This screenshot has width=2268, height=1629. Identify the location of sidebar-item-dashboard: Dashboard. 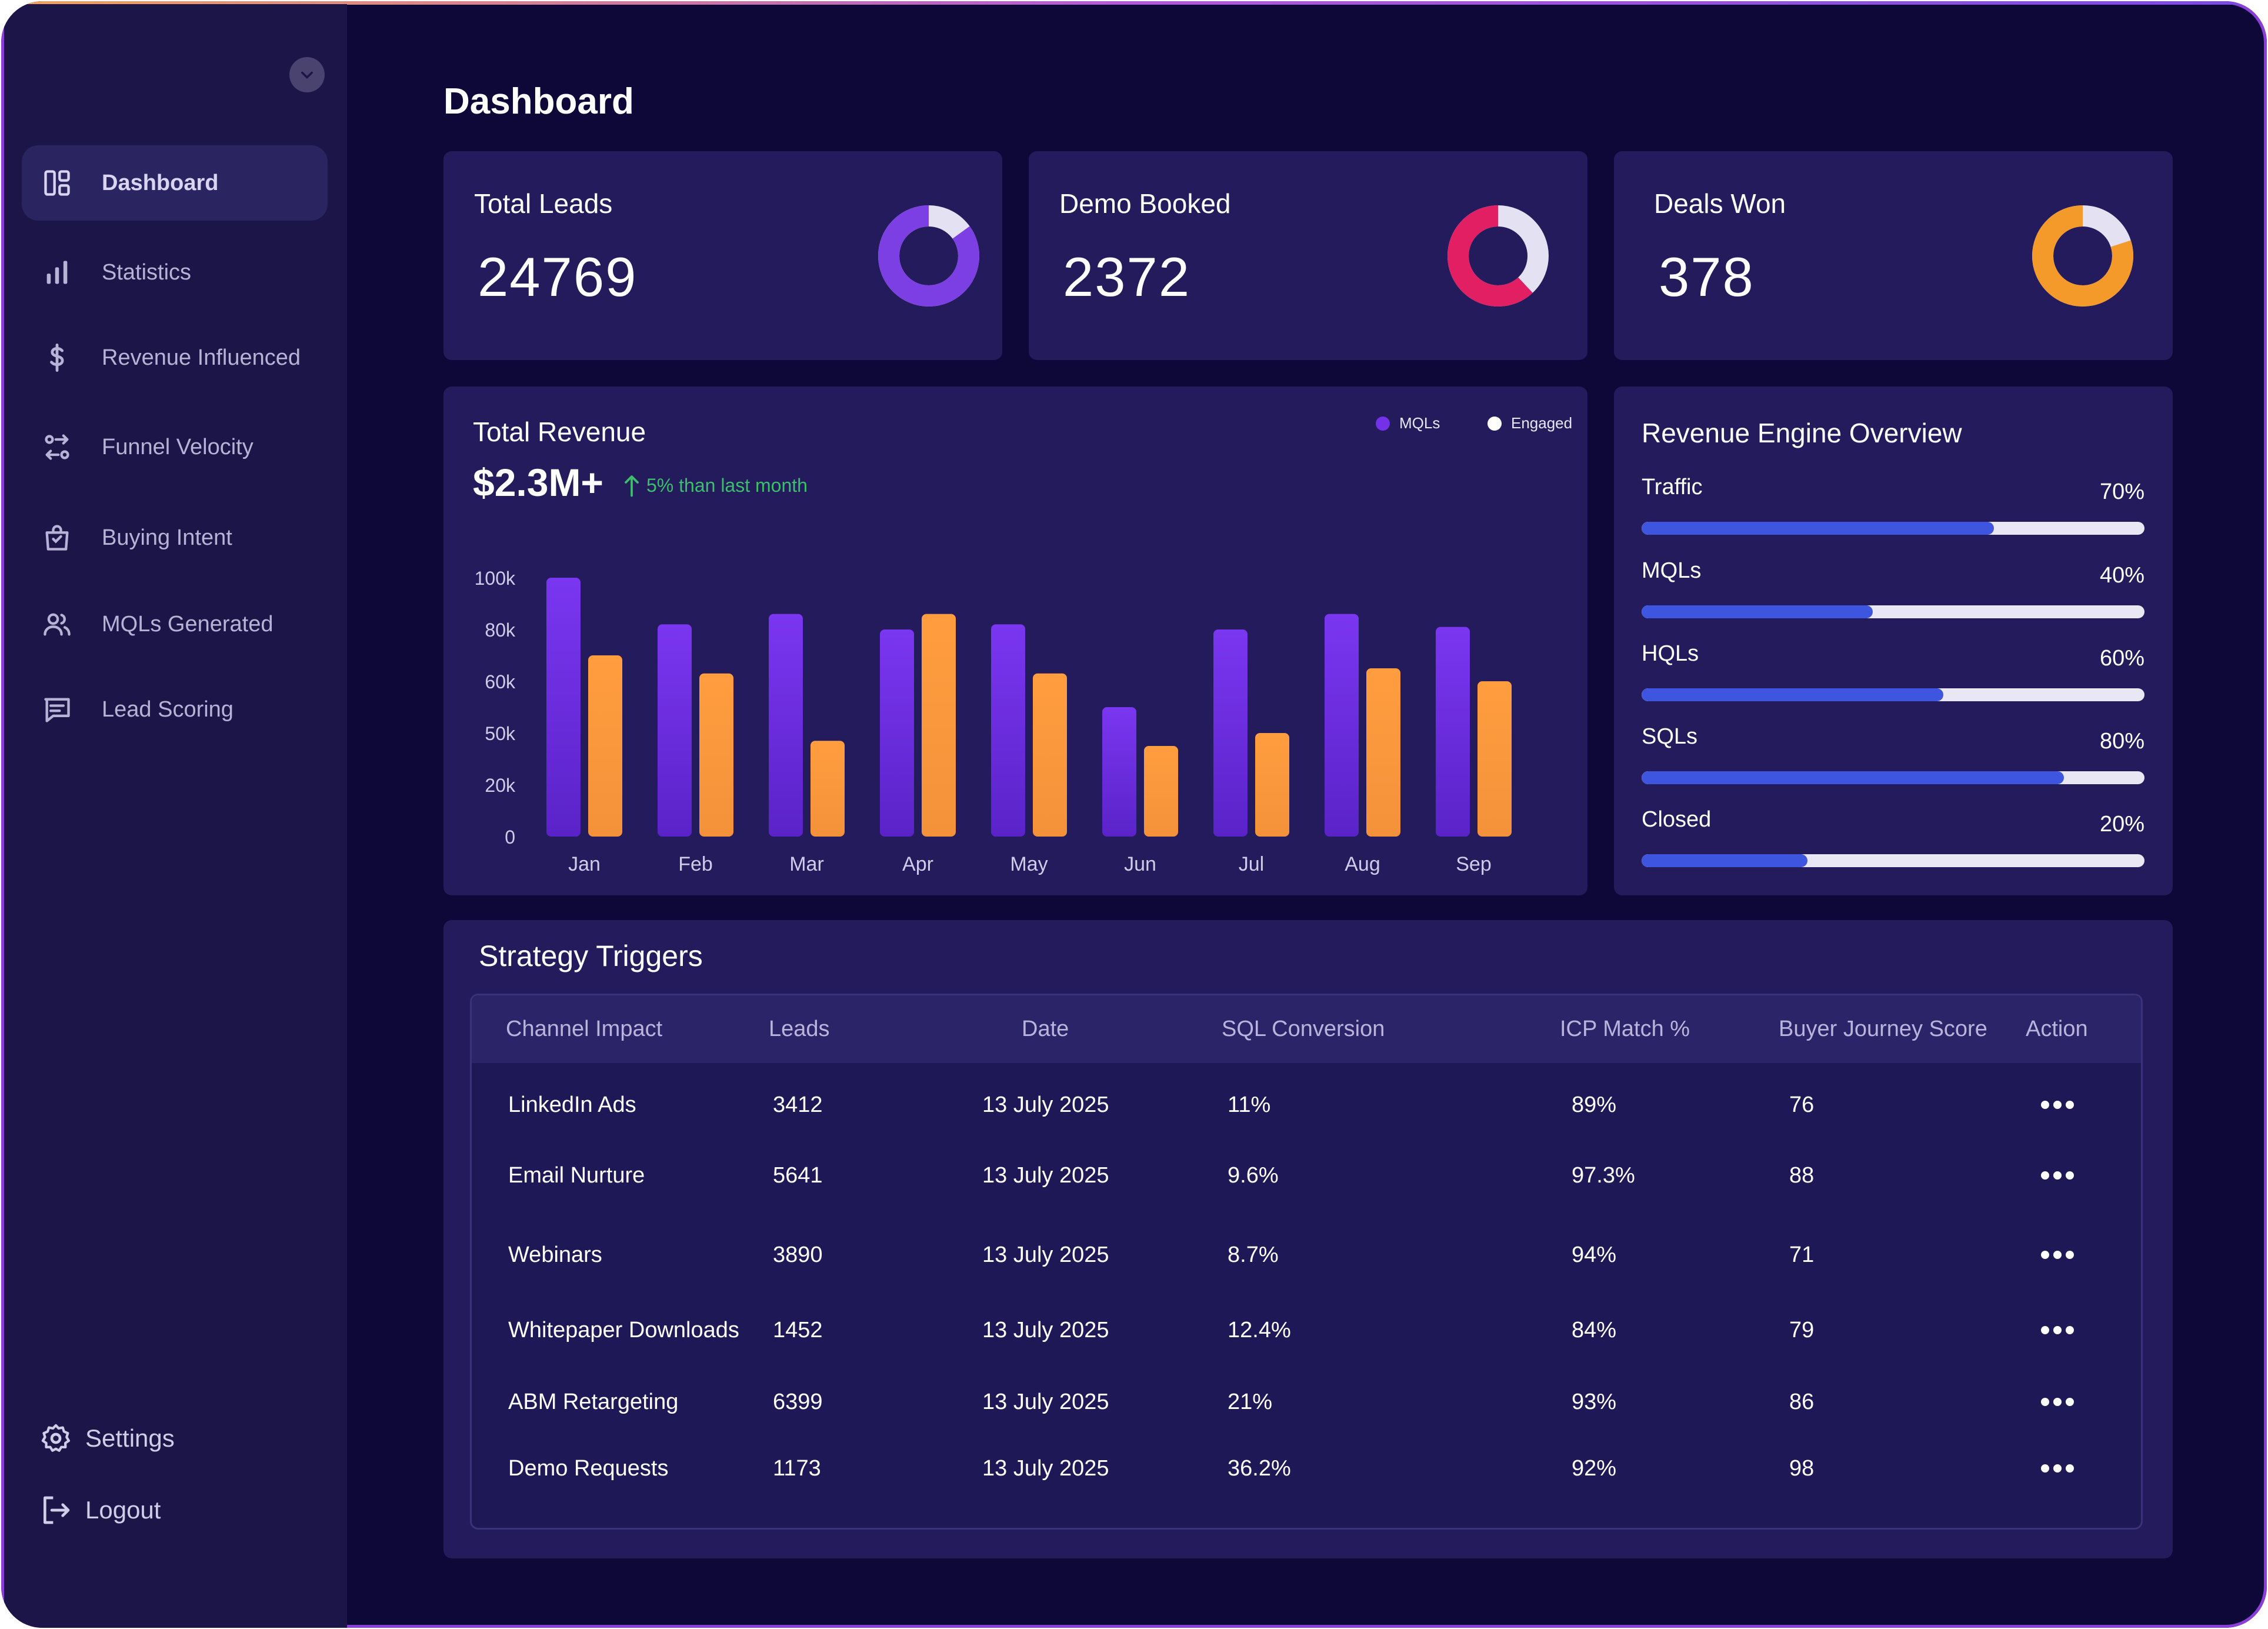
(175, 183).